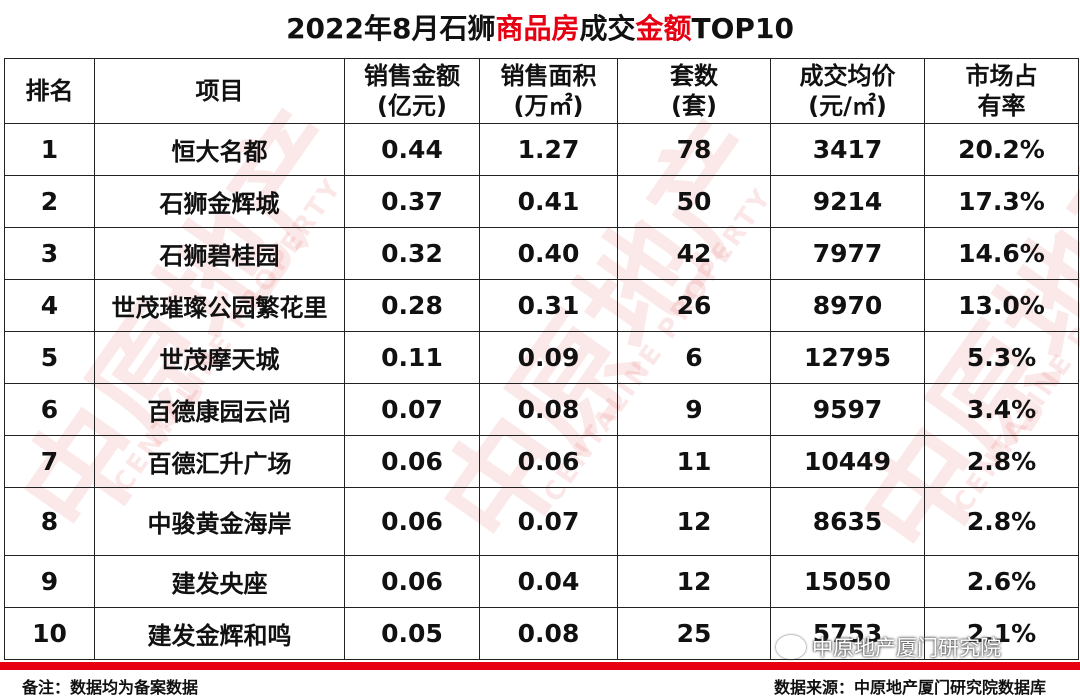  What do you see at coordinates (1001, 253) in the screenshot?
I see `cell-share: 14.6%` at bounding box center [1001, 253].